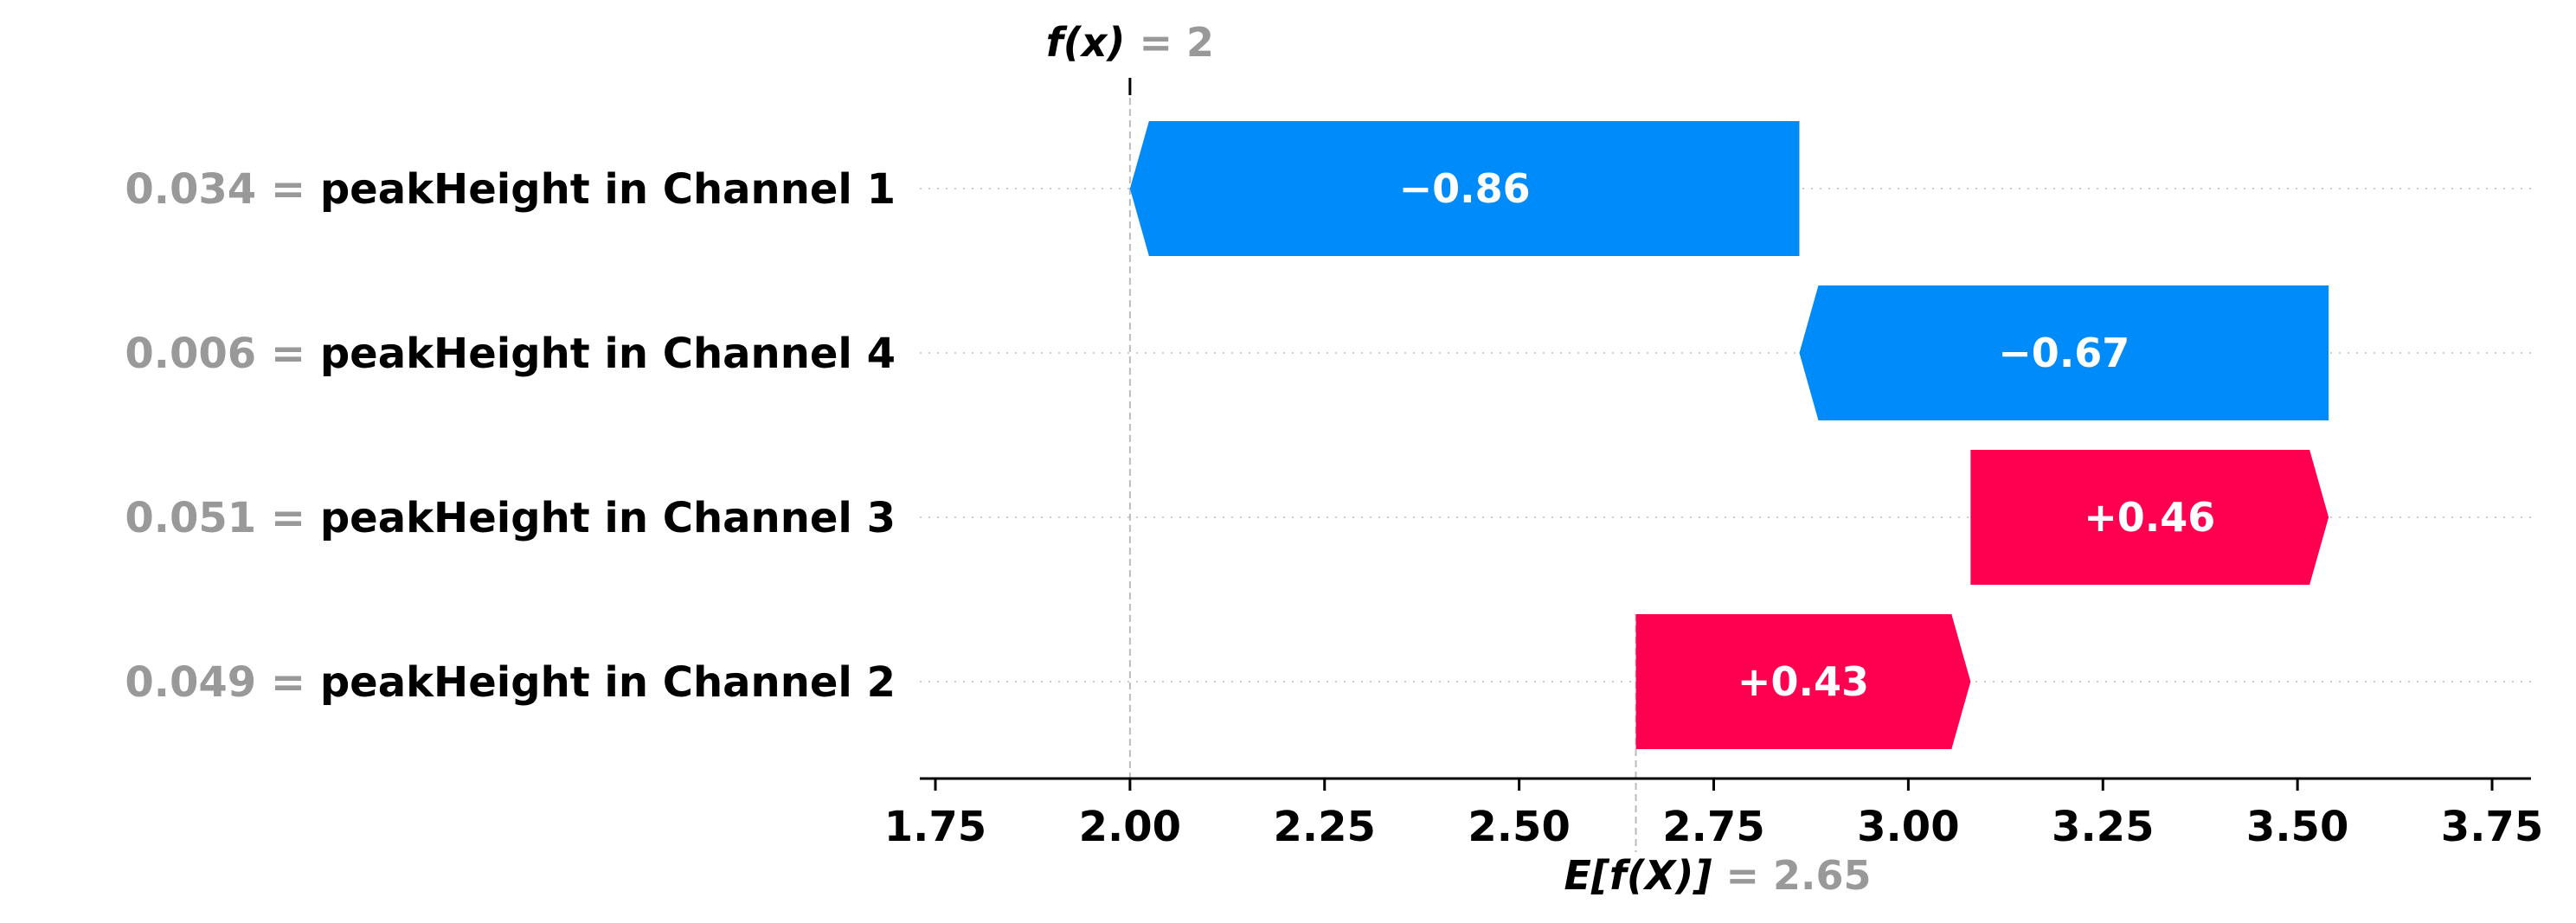 Image resolution: width=2576 pixels, height=923 pixels. What do you see at coordinates (222, 189) in the screenshot?
I see `feature-value: 0.034 =` at bounding box center [222, 189].